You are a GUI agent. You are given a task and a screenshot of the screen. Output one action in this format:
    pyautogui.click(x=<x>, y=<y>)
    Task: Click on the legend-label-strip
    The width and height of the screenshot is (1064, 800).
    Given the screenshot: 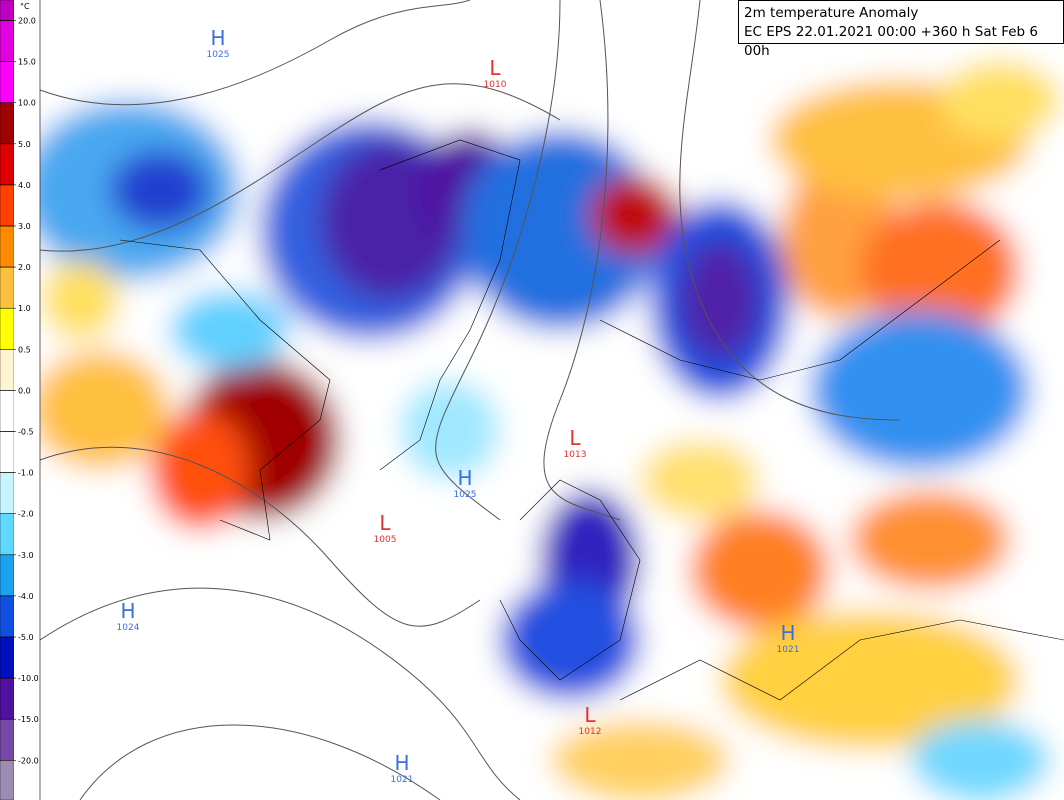 What is the action you would take?
    pyautogui.click(x=27, y=400)
    